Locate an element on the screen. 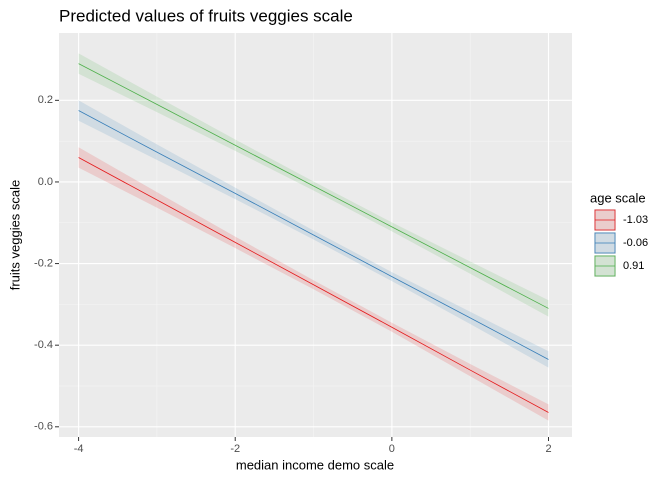  x-tick-label: 2 is located at coordinates (548, 449).